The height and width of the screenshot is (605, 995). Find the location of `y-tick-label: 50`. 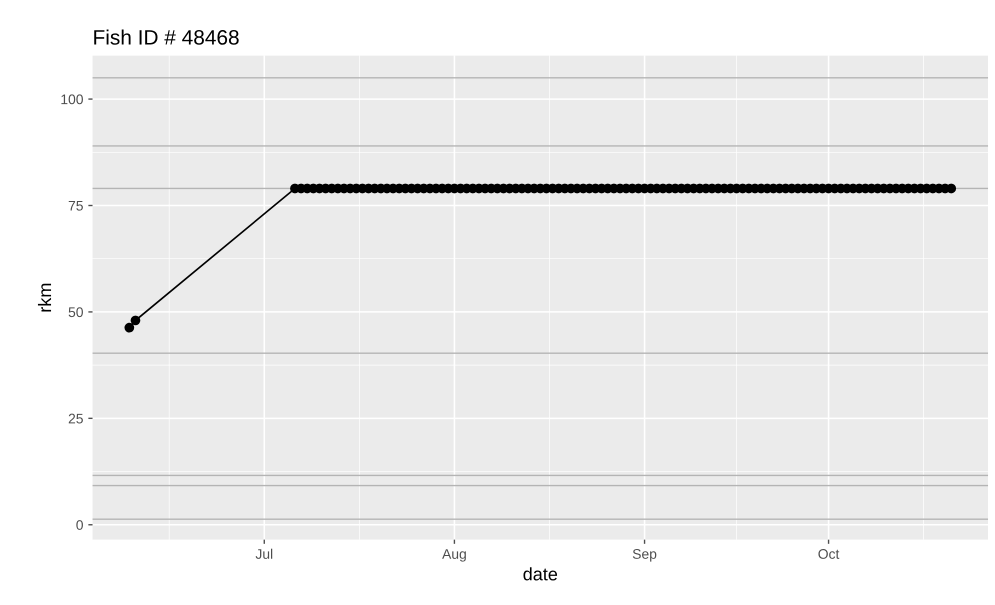

y-tick-label: 50 is located at coordinates (75, 312).